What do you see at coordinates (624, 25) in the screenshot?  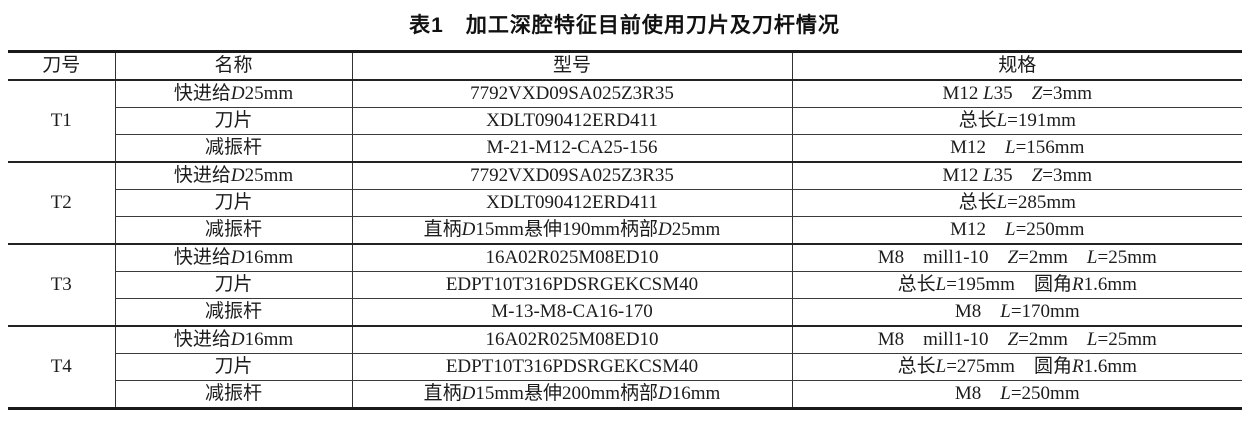 I see `table-title: 表1 加工深腔特征目前使用刀片及刀杆情况` at bounding box center [624, 25].